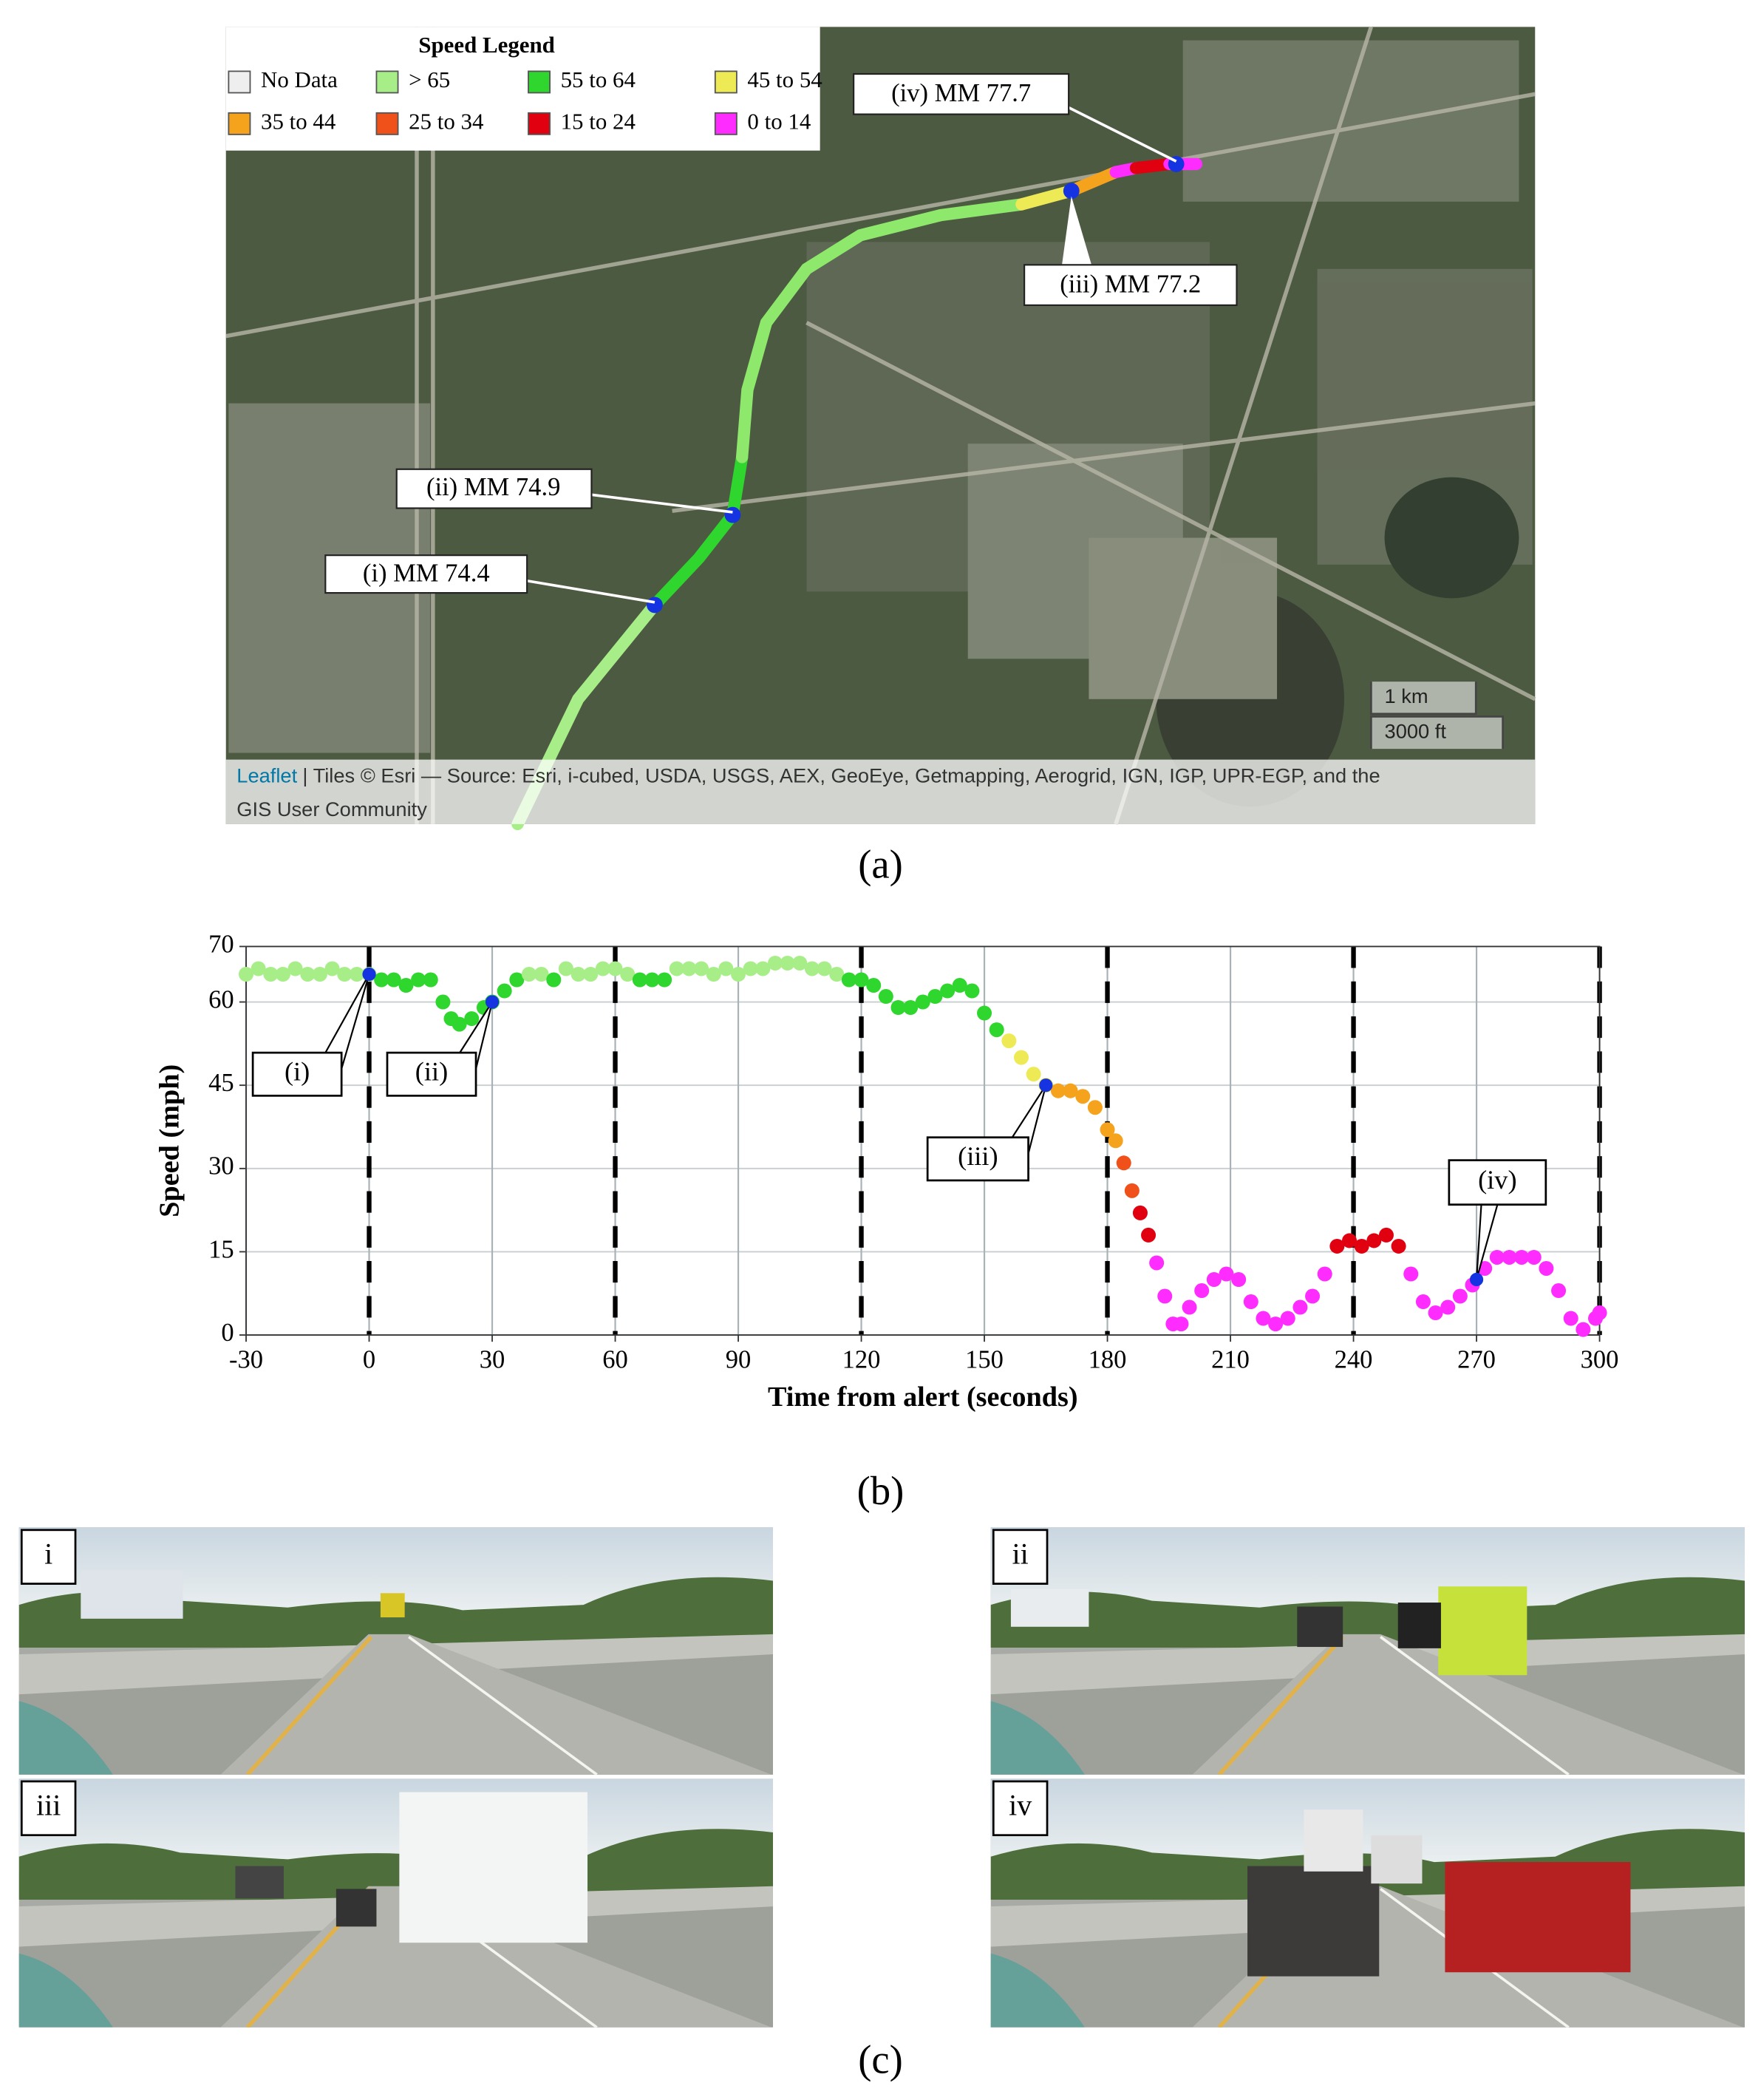 Image resolution: width=1761 pixels, height=2100 pixels. What do you see at coordinates (486, 45) in the screenshot?
I see `legend-title: Speed Legend` at bounding box center [486, 45].